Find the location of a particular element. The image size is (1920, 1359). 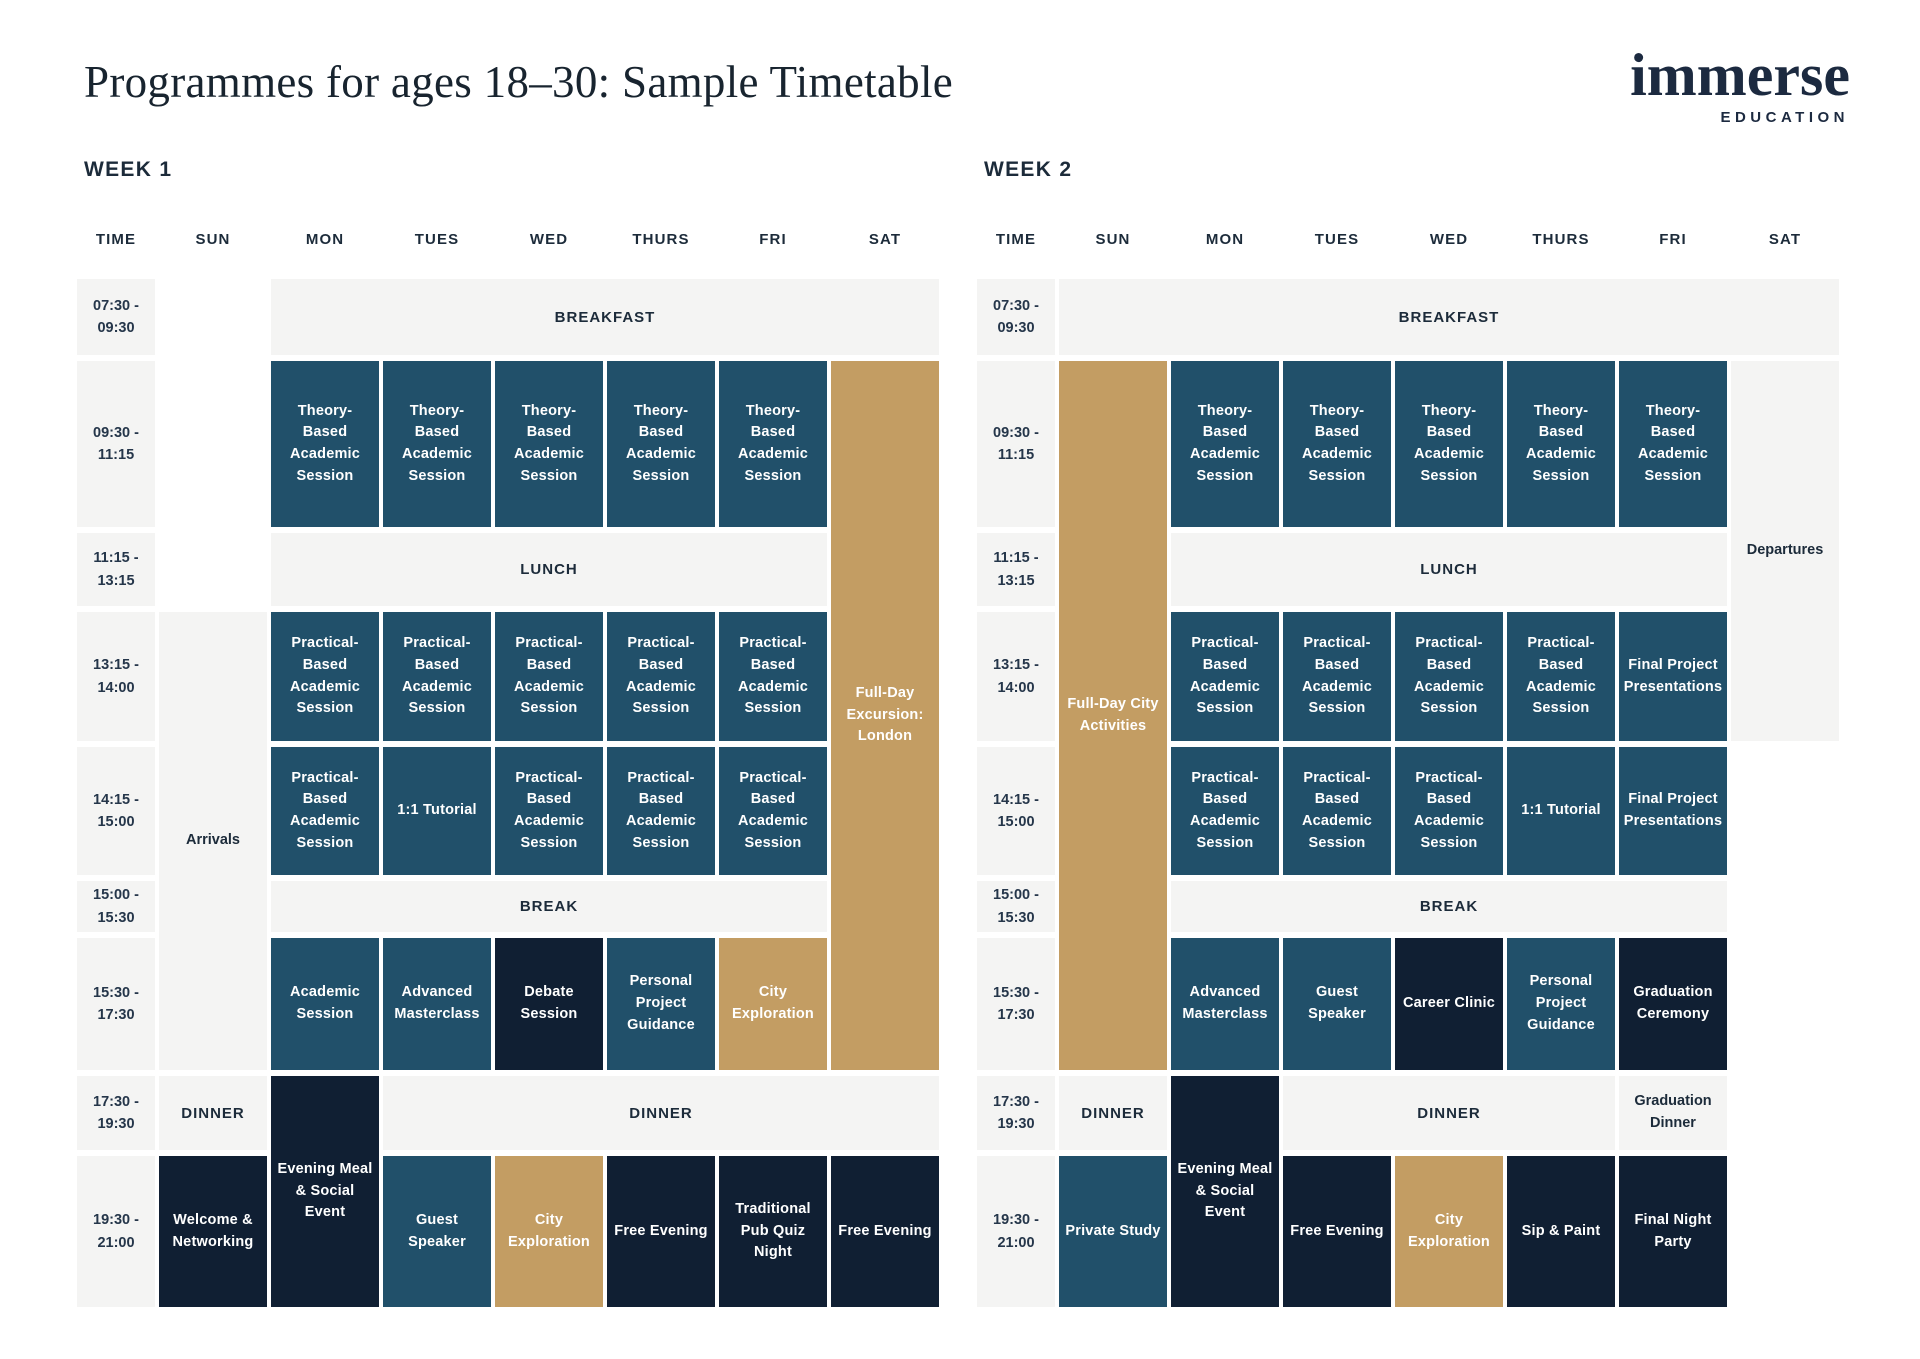

cell-graduation-ceremony: Graduation Ceremony is located at coordinates (1673, 1004).